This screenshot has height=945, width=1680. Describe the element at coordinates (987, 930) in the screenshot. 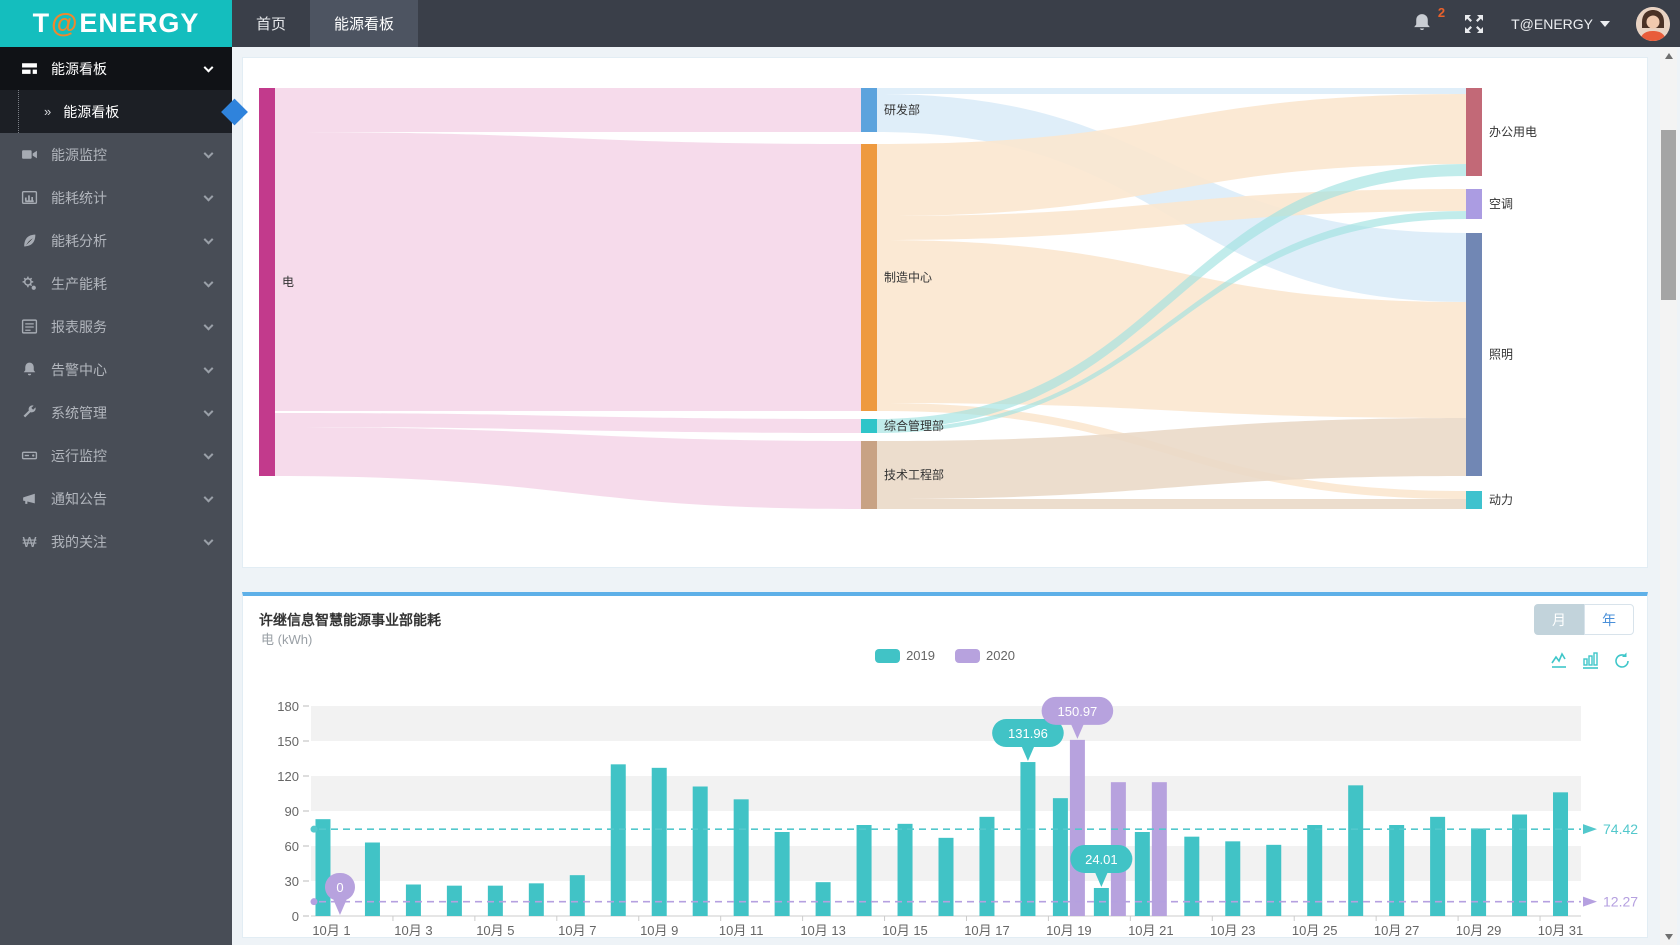

I see `x-tick-label: 10月 17` at that location.